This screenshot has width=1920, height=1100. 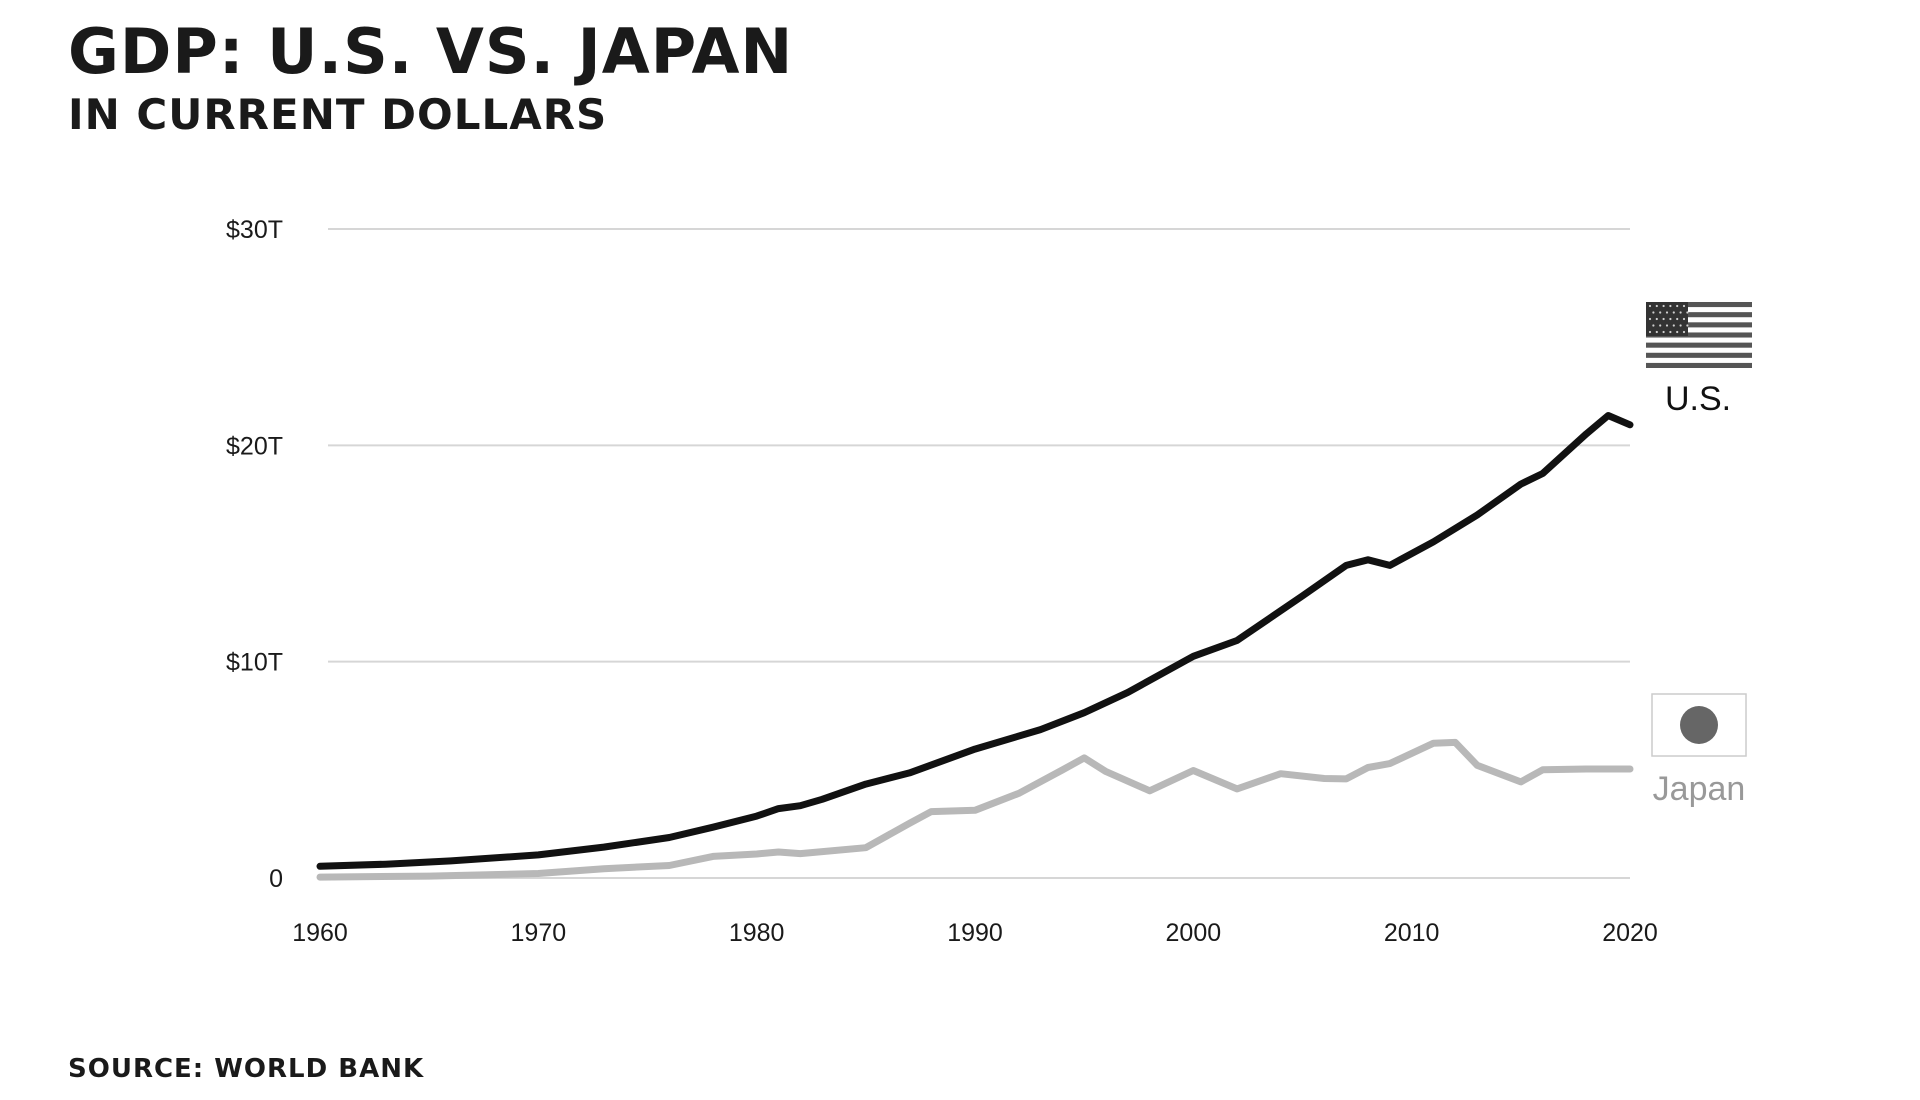 What do you see at coordinates (254, 554) in the screenshot?
I see `y-axis-ticks: 0 $10T $20T $30T` at bounding box center [254, 554].